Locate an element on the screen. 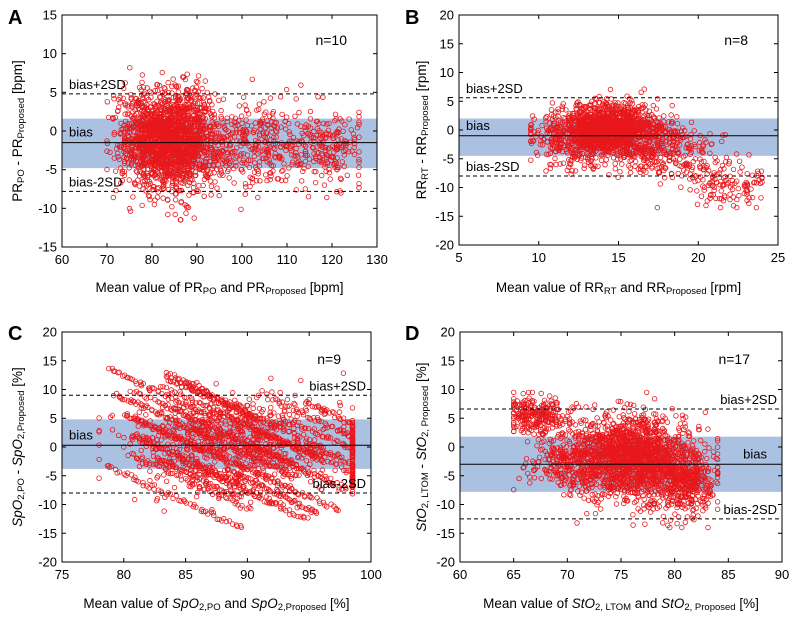 The image size is (796, 620). xlabel-part: Proposed is located at coordinates (686, 291).